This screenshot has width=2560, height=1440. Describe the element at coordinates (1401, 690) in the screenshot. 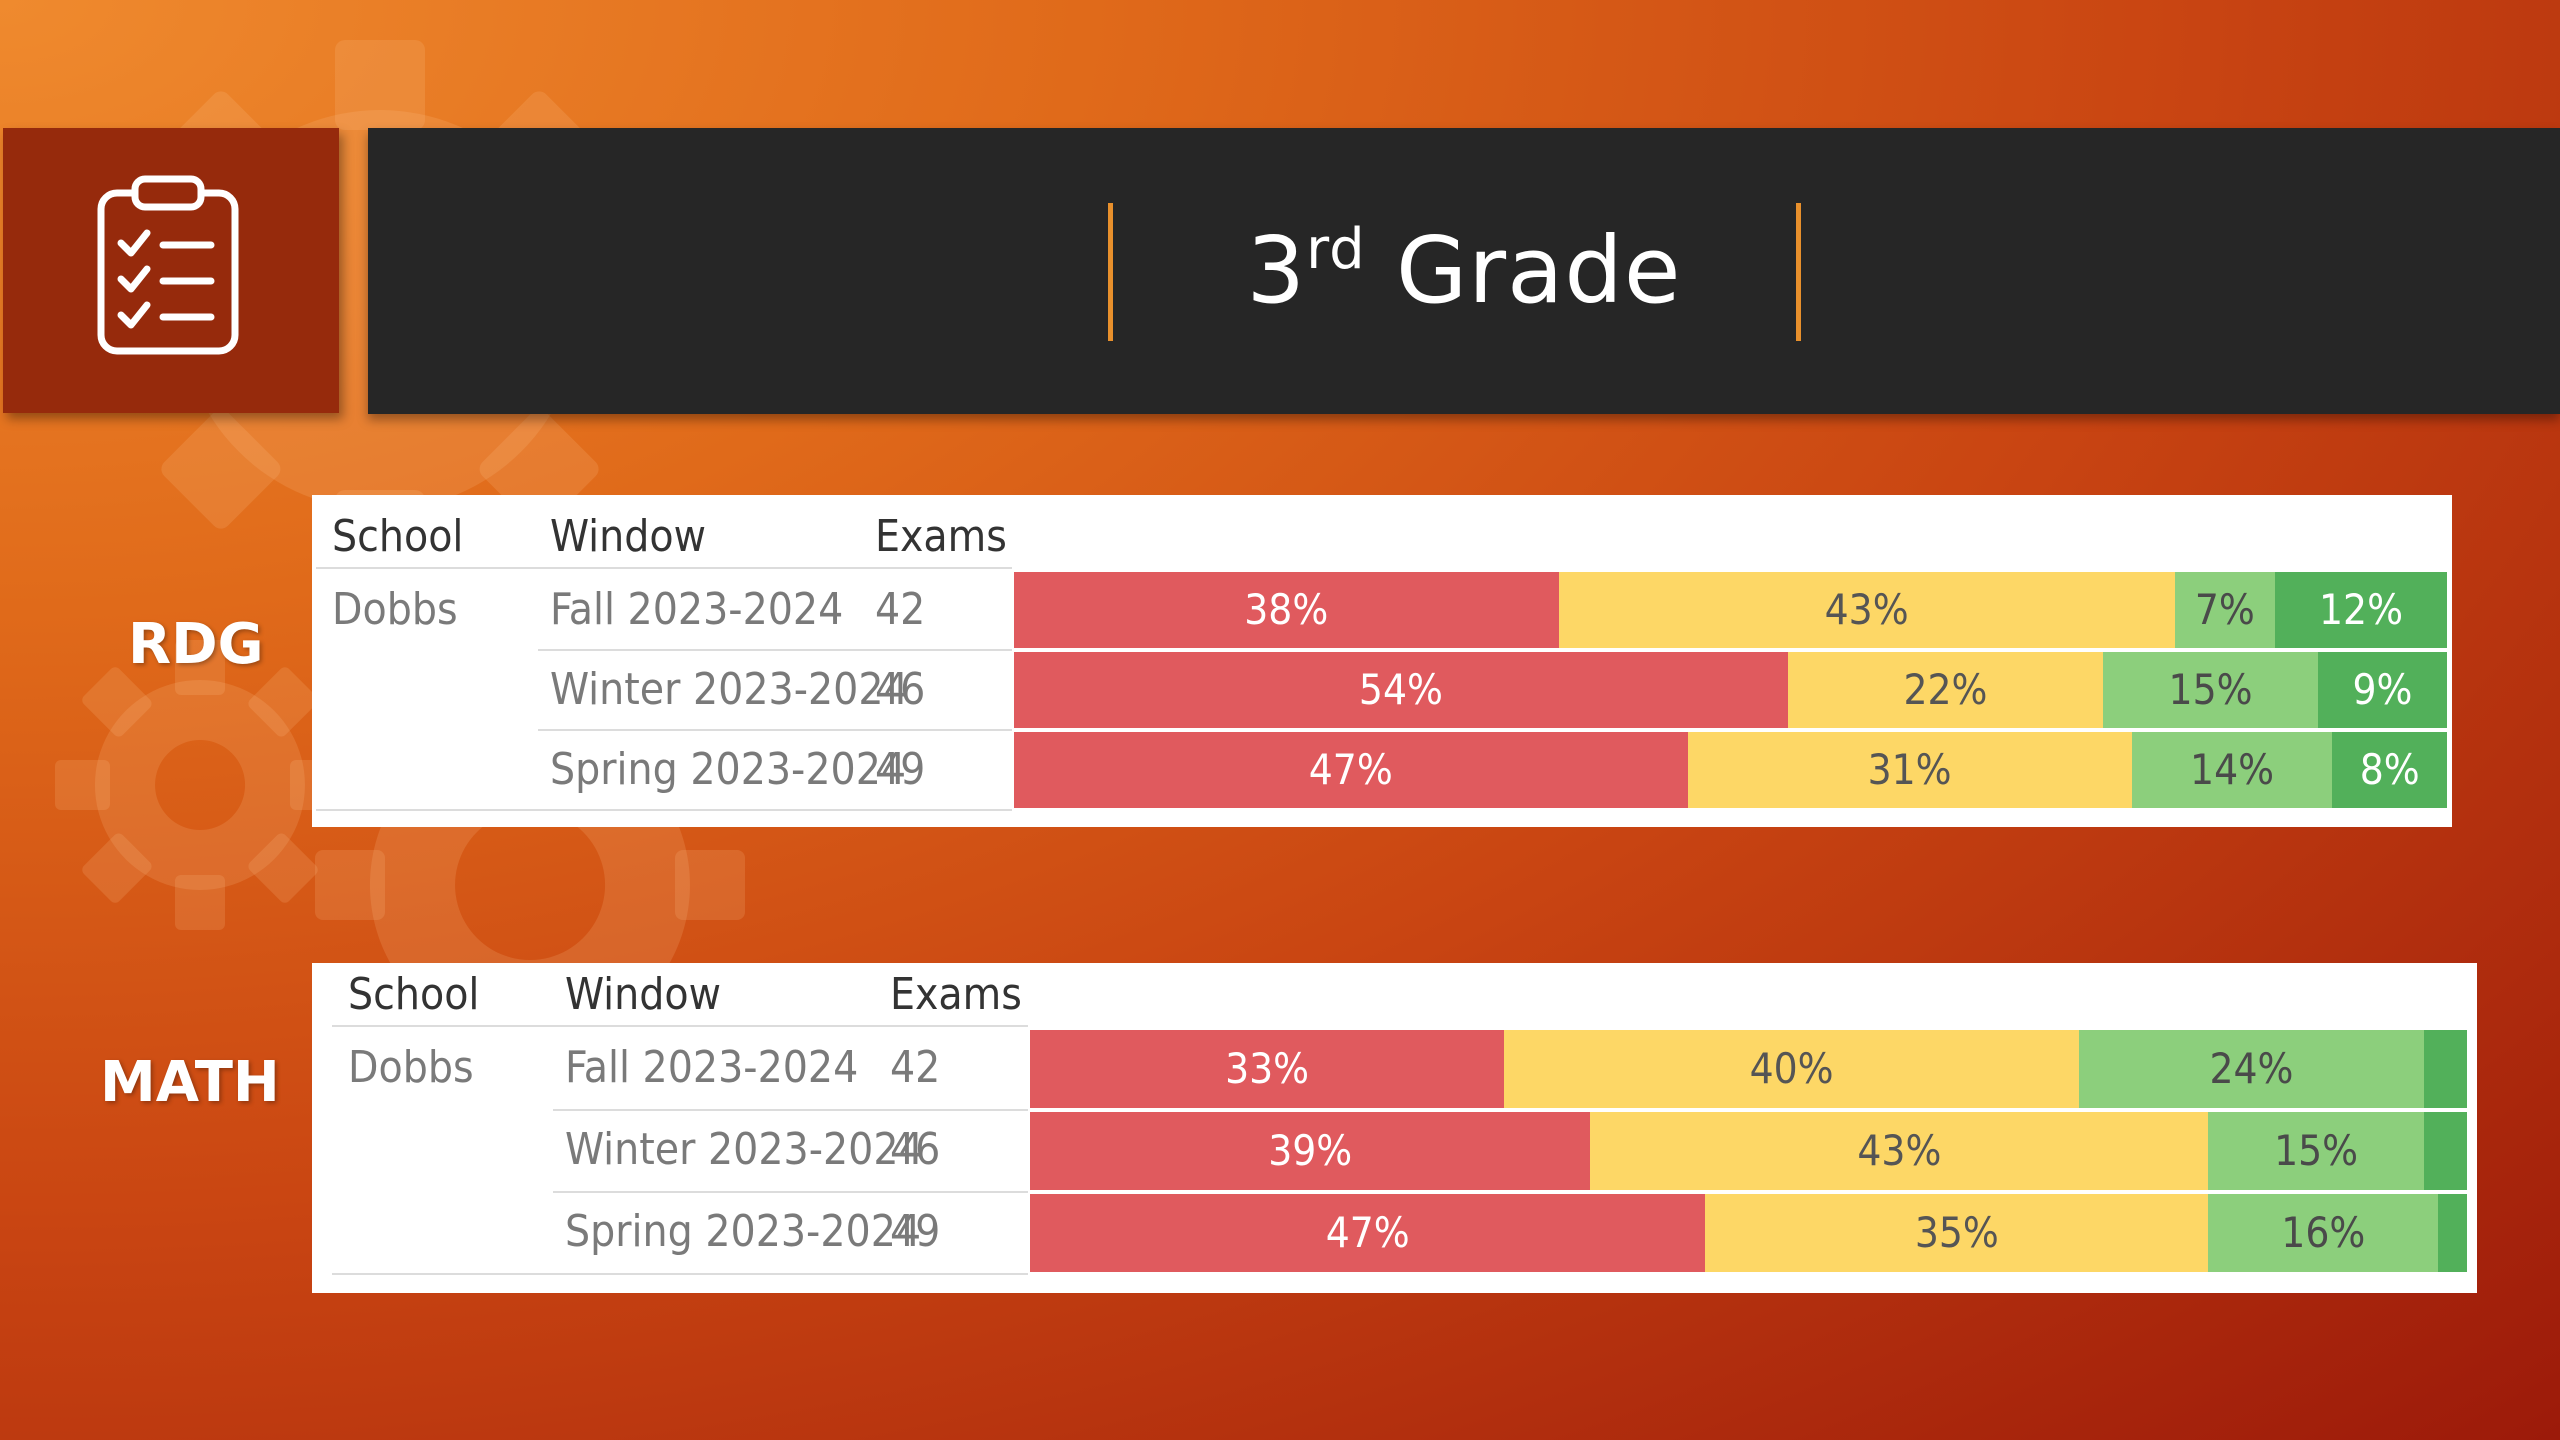

I see `rdg-bar-segment: 54%` at that location.